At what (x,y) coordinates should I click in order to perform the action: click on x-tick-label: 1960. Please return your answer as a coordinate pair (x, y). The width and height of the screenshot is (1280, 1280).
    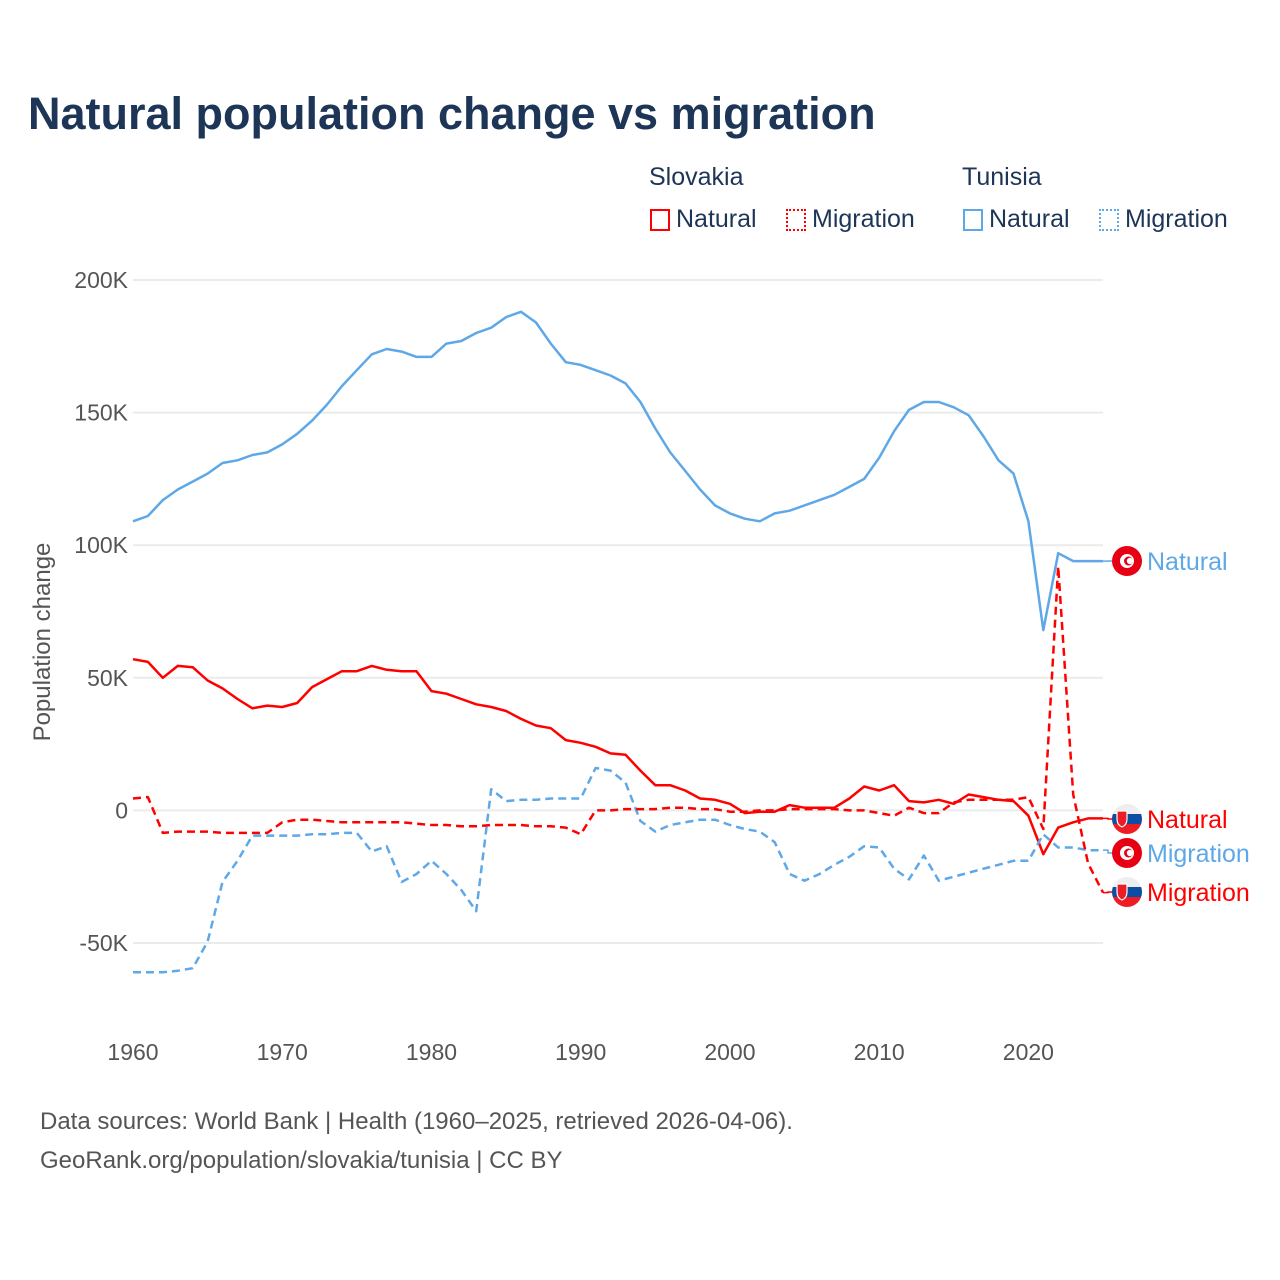
    Looking at the image, I should click on (132, 1052).